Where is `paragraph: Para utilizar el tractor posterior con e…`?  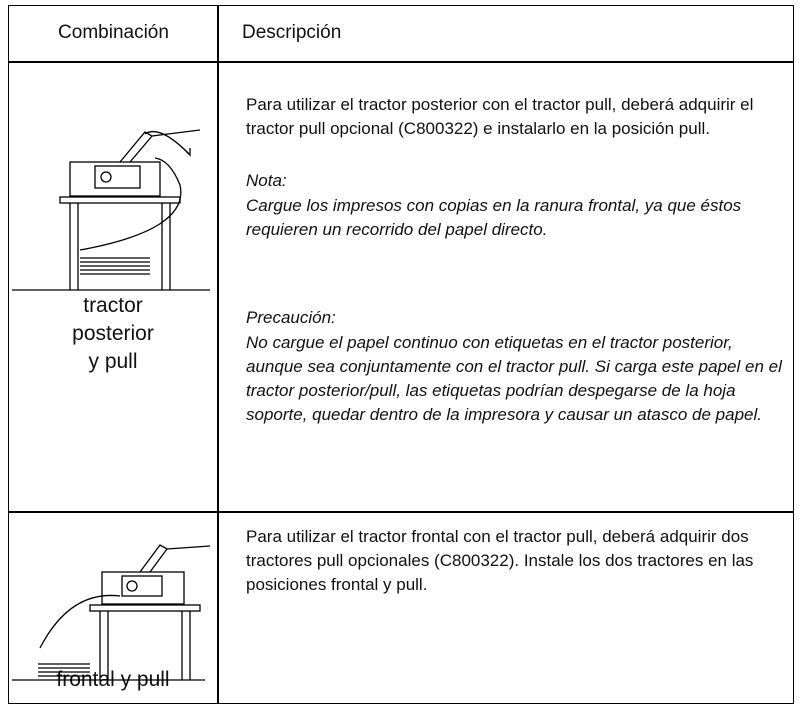 paragraph: Para utilizar el tractor posterior con e… is located at coordinates (500, 116).